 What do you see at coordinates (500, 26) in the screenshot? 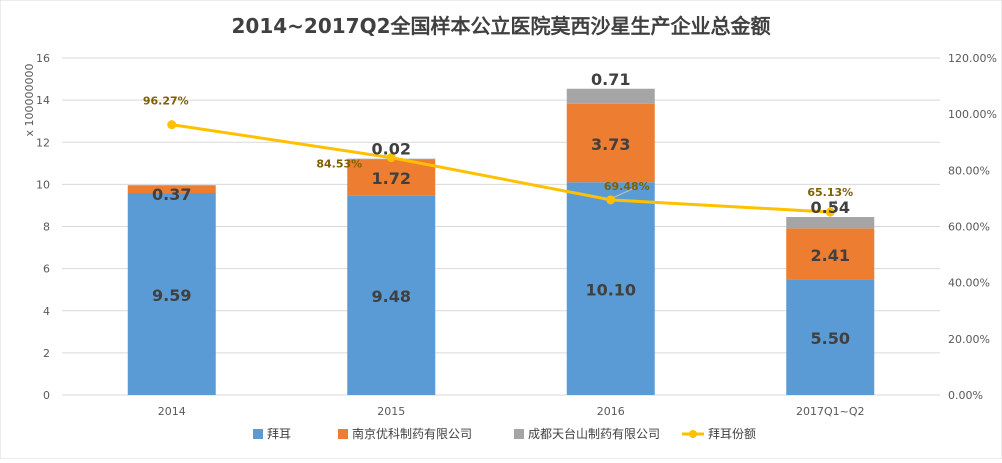
I see `chart-title: 2014~2017Q2全国样本公立医院莫西沙星生产企业总金额` at bounding box center [500, 26].